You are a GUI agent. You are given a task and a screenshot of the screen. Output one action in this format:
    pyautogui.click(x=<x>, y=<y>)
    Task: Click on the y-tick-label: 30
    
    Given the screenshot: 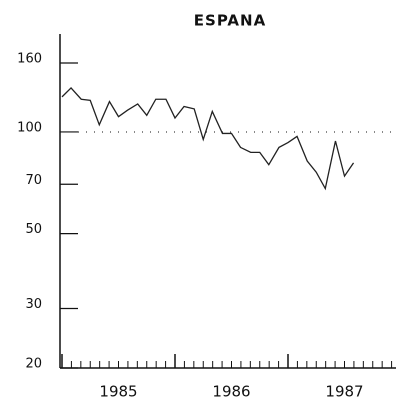 What is the action you would take?
    pyautogui.click(x=33, y=304)
    